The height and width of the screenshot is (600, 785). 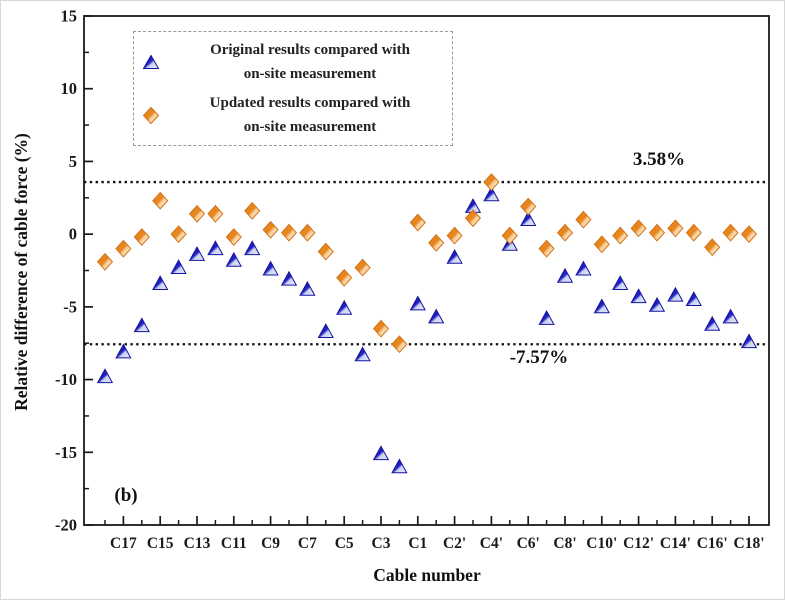 What do you see at coordinates (749, 543) in the screenshot?
I see `x-tick-label: C18'` at bounding box center [749, 543].